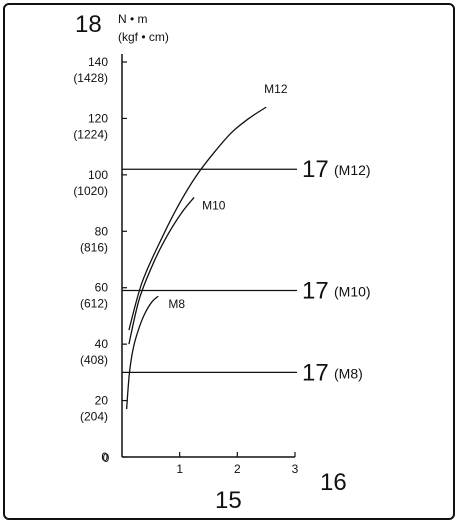 The width and height of the screenshot is (460, 525). What do you see at coordinates (102, 288) in the screenshot?
I see `y-tick-label: 60` at bounding box center [102, 288].